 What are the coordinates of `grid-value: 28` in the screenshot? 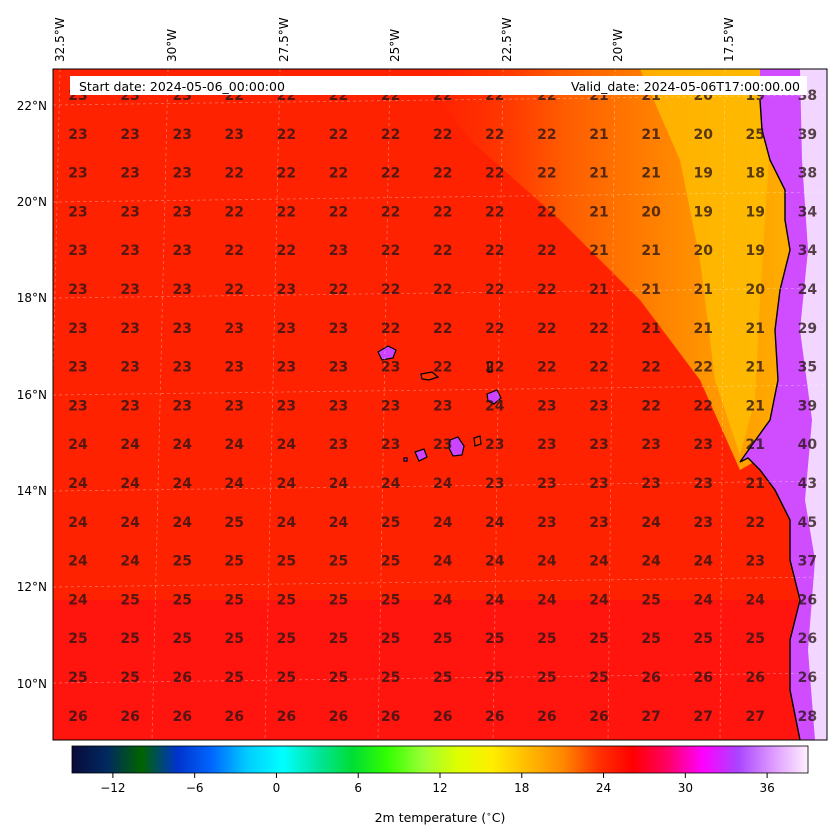 It's located at (807, 717).